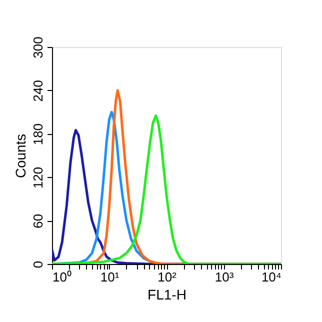 The image size is (322, 322). I want to click on y-tick-label: 180, so click(38, 134).